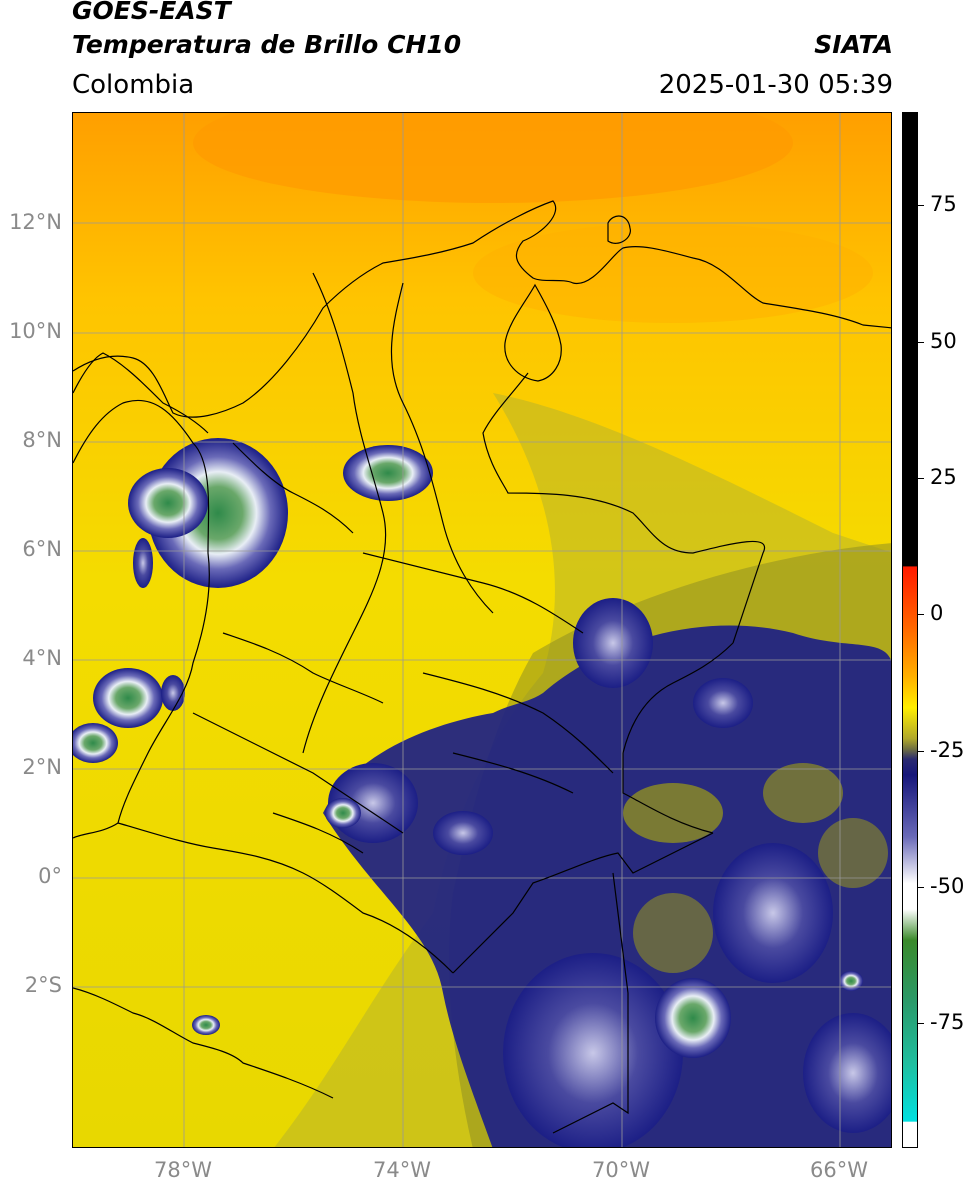 Image resolution: width=966 pixels, height=1190 pixels. What do you see at coordinates (621, 1170) in the screenshot?
I see `lon-label-70w: 70°W` at bounding box center [621, 1170].